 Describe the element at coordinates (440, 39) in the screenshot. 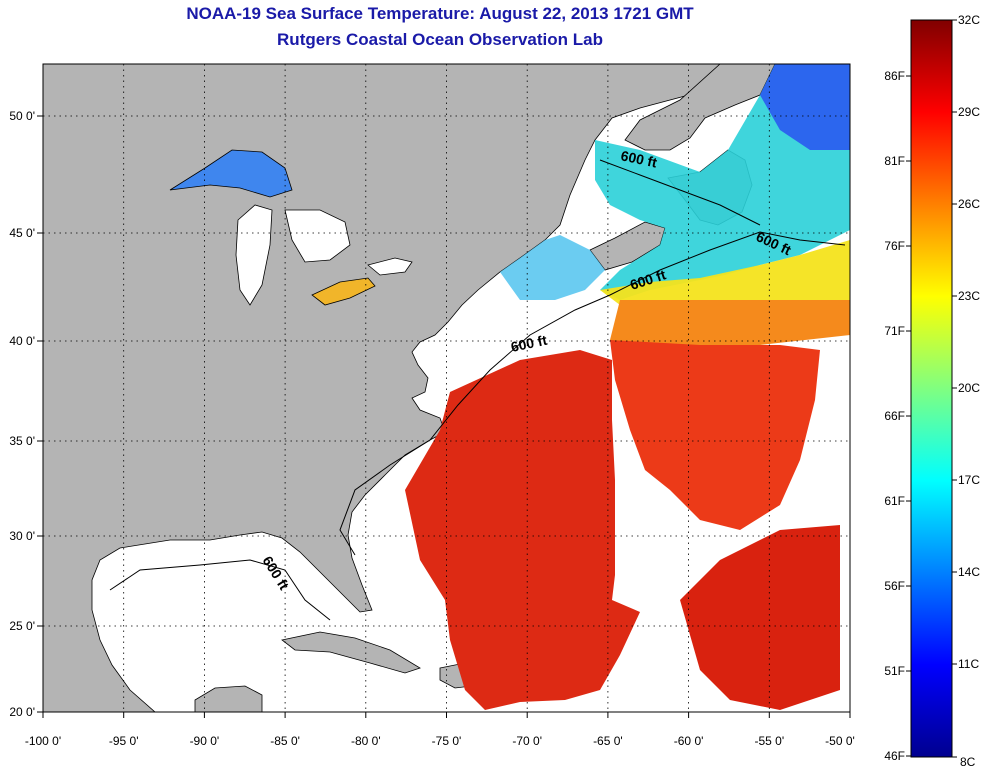

I see `map-subtitle: Rutgers Coastal Ocean Observation Lab` at that location.